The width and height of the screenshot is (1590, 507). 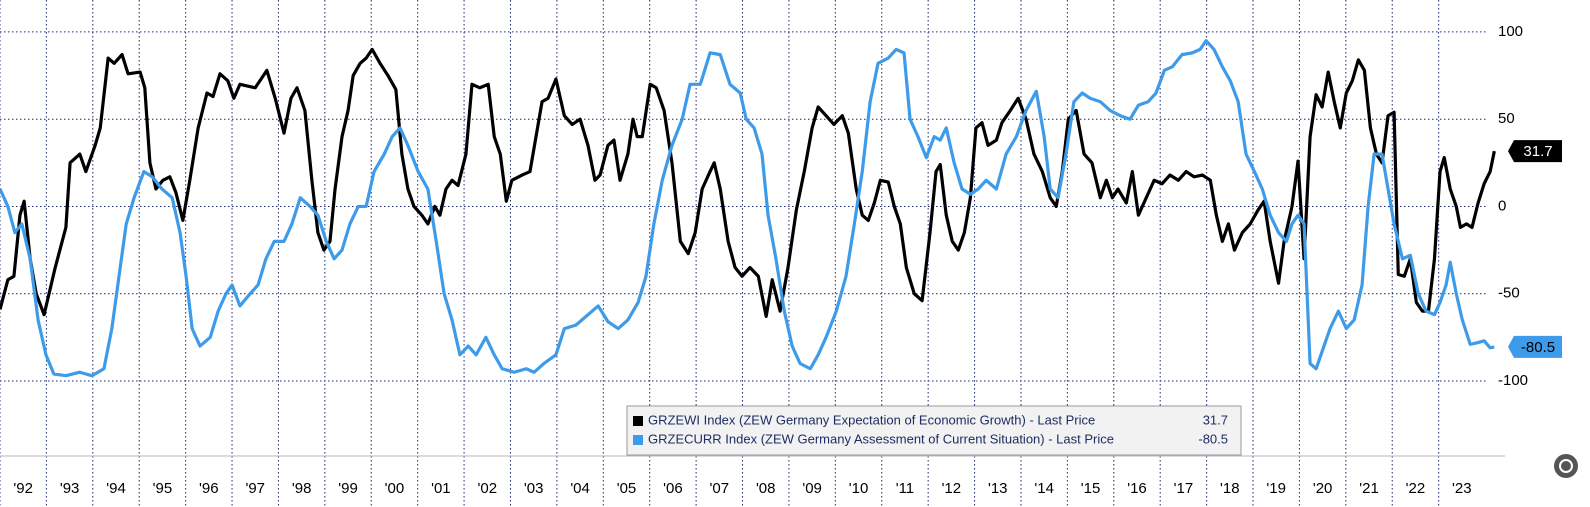 I want to click on x-tick-label: '94, so click(x=116, y=488).